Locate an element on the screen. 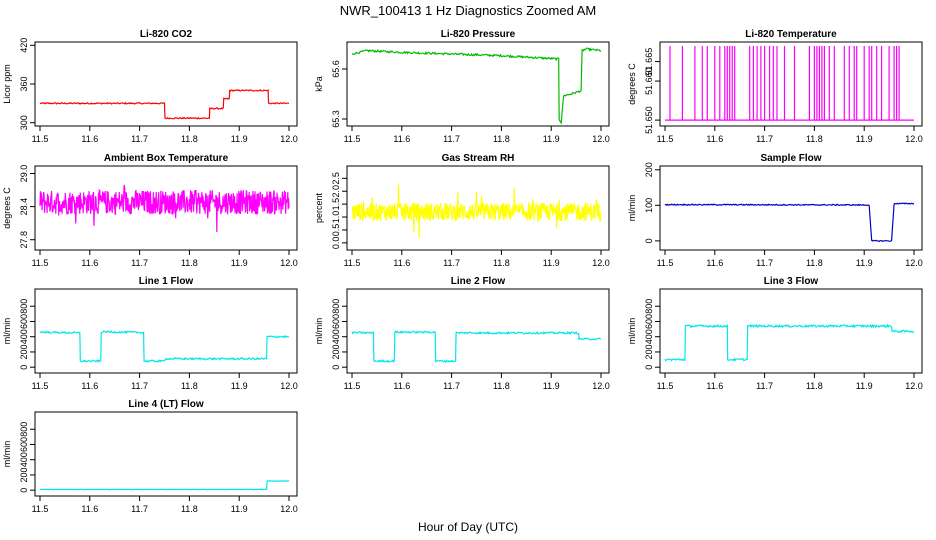 The image size is (936, 540). y-tick-label: 100 is located at coordinates (649, 205).